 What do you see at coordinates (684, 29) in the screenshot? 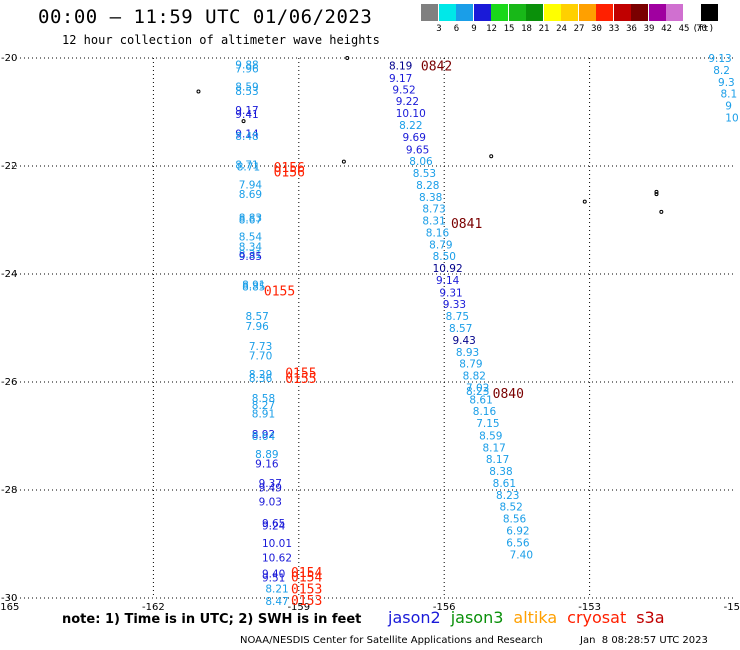
I see `legend-label: 45` at bounding box center [684, 29].